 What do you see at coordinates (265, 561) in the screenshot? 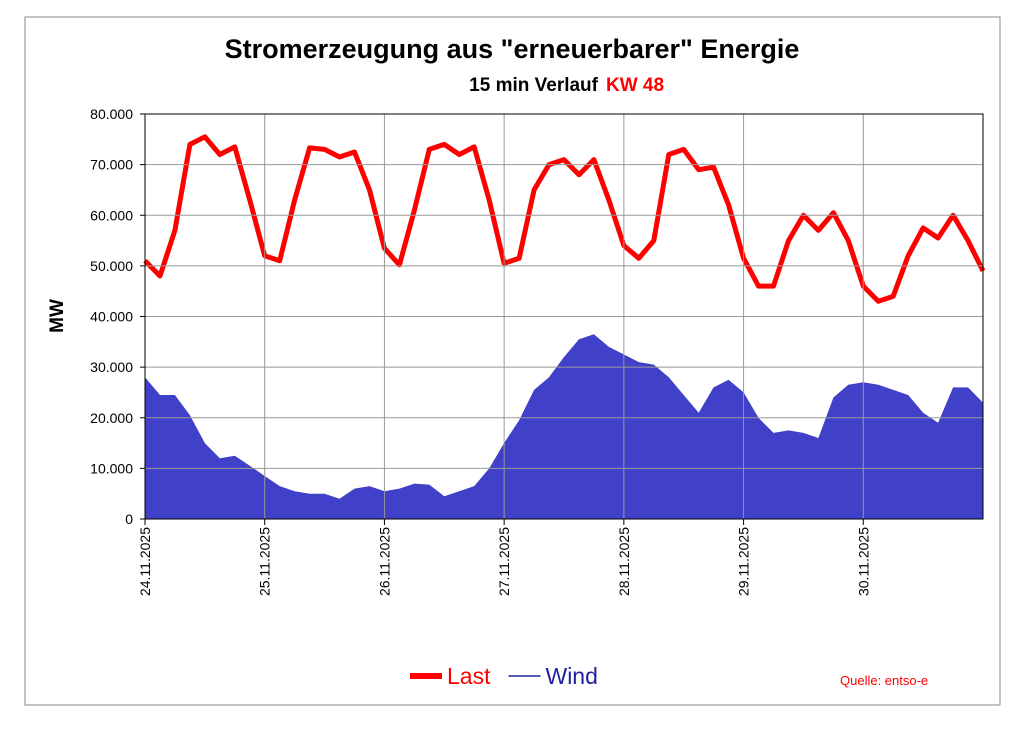
I see `x-tick-label: 25.11.2025` at bounding box center [265, 561].